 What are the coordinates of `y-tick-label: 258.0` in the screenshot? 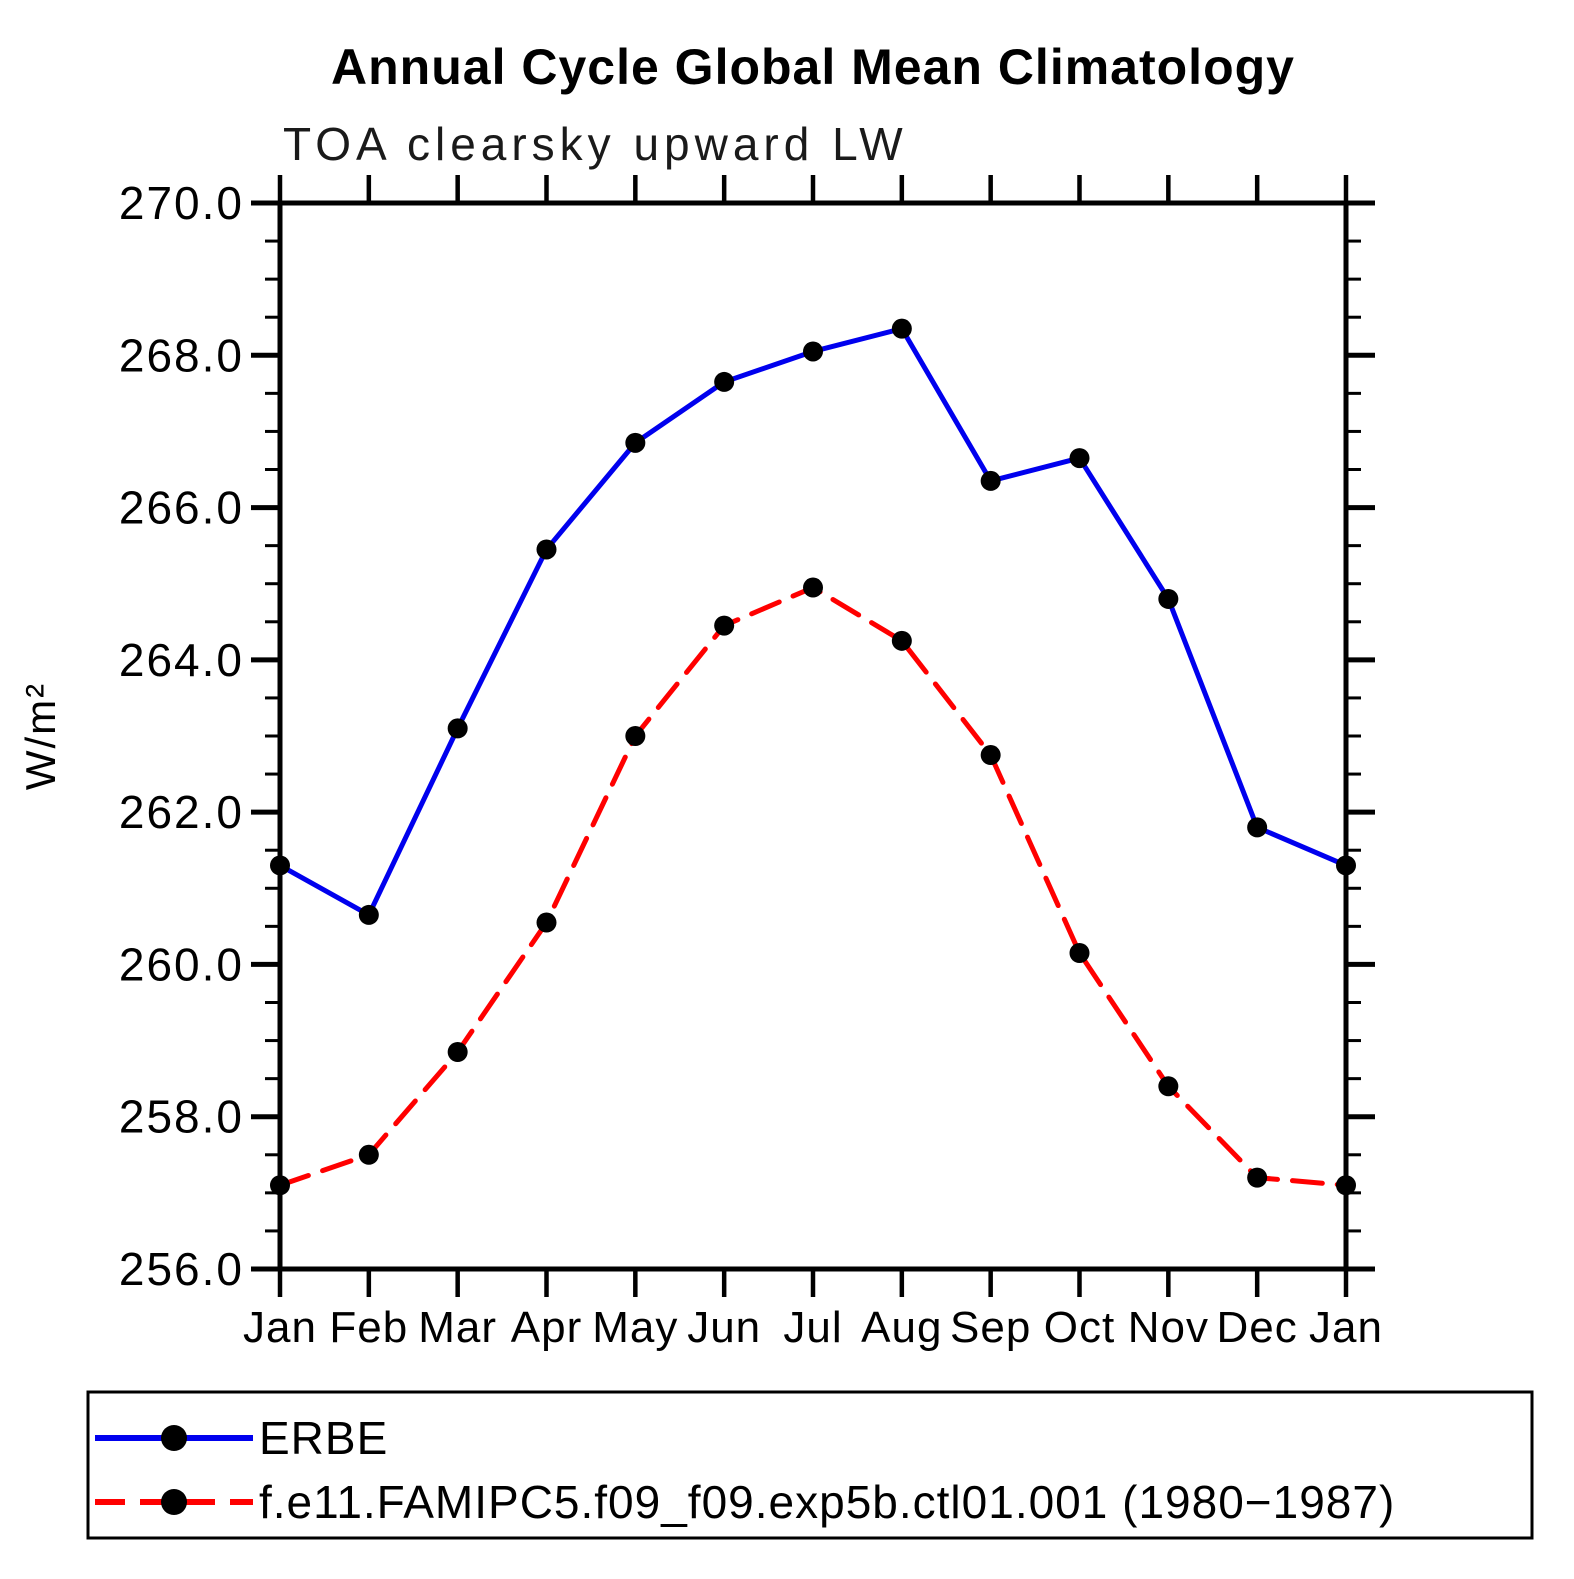 It's located at (181, 1117).